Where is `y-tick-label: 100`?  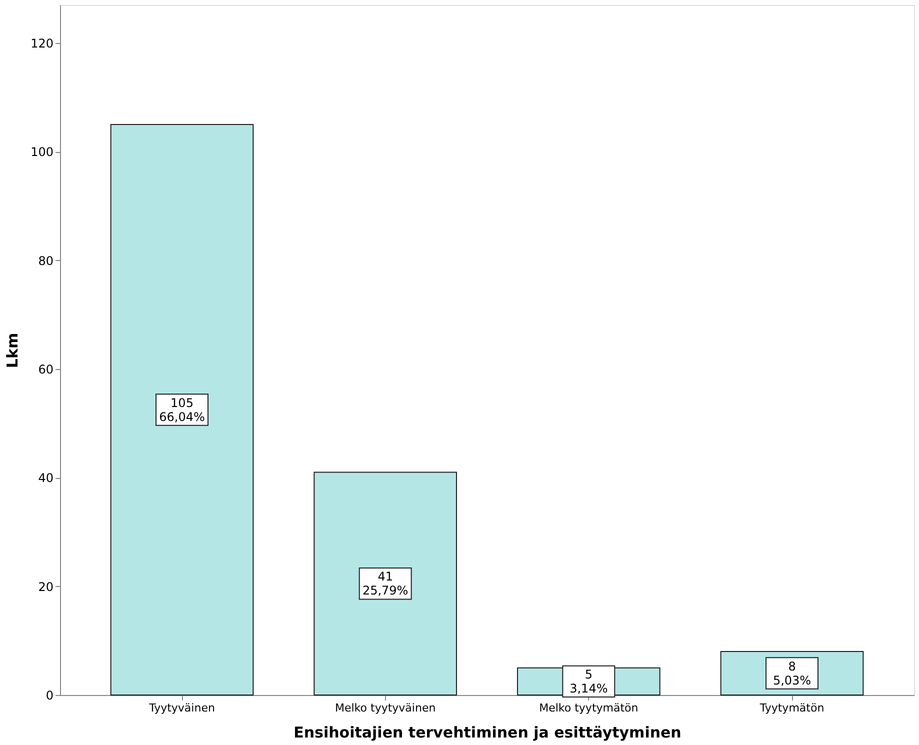 y-tick-label: 100 is located at coordinates (42, 152).